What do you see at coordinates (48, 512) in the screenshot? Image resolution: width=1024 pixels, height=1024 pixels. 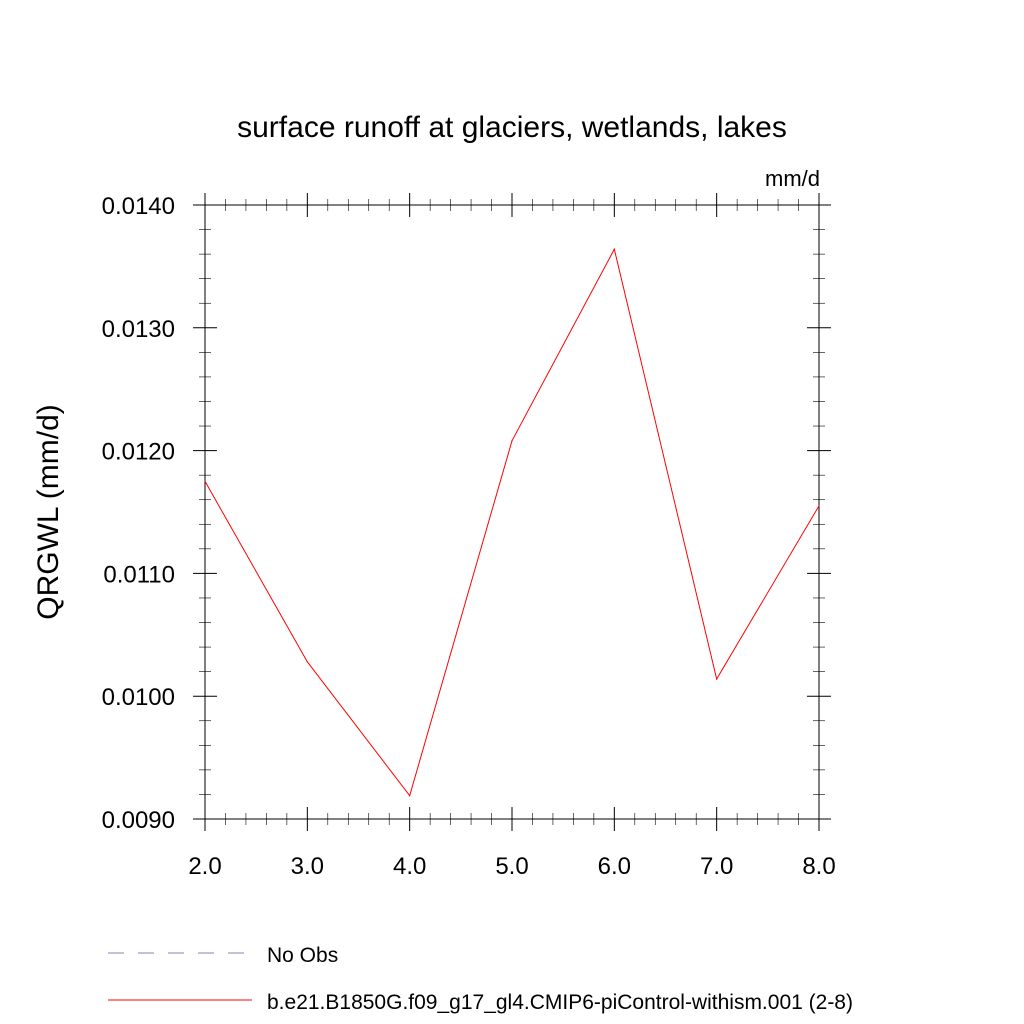 I see `y-axis-label: QRGWL (mm/d)` at bounding box center [48, 512].